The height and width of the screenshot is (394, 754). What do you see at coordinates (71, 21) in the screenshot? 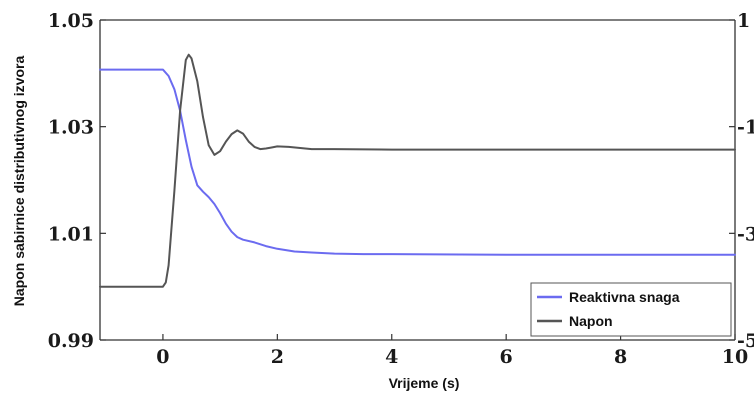
I see `y-tick-label: 1.05` at bounding box center [71, 21].